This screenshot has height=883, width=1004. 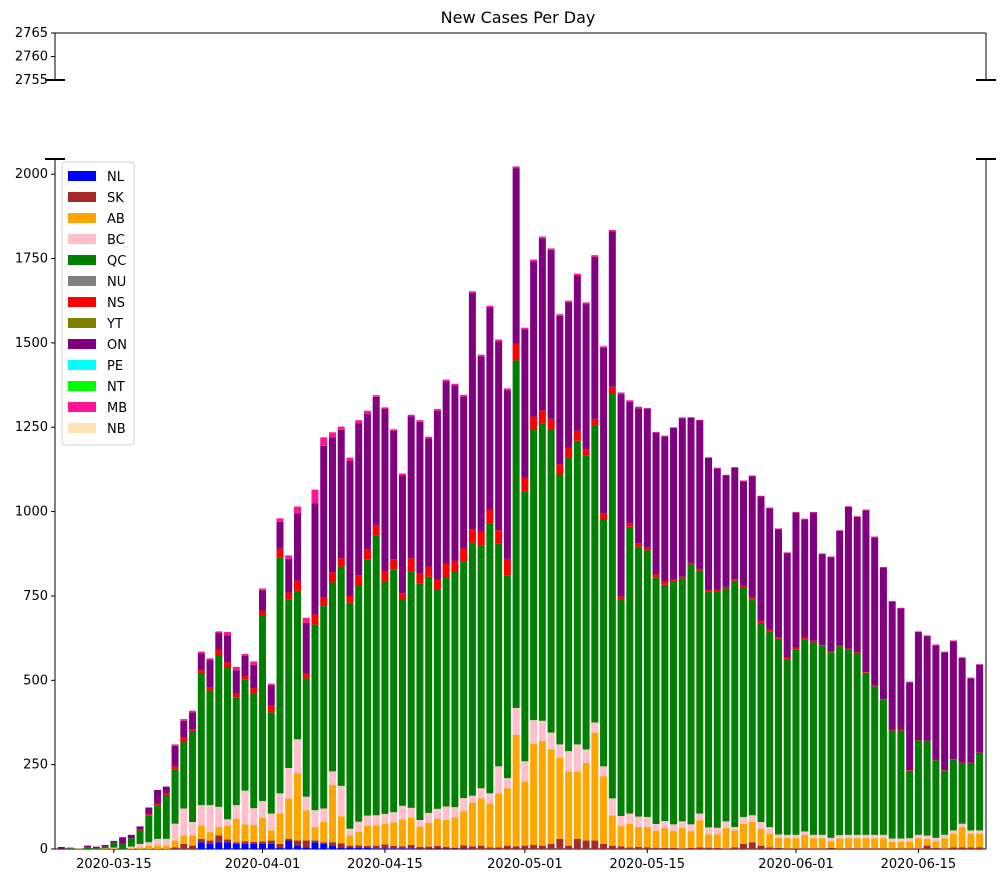 I want to click on y-tick-label: 2000, so click(x=31, y=174).